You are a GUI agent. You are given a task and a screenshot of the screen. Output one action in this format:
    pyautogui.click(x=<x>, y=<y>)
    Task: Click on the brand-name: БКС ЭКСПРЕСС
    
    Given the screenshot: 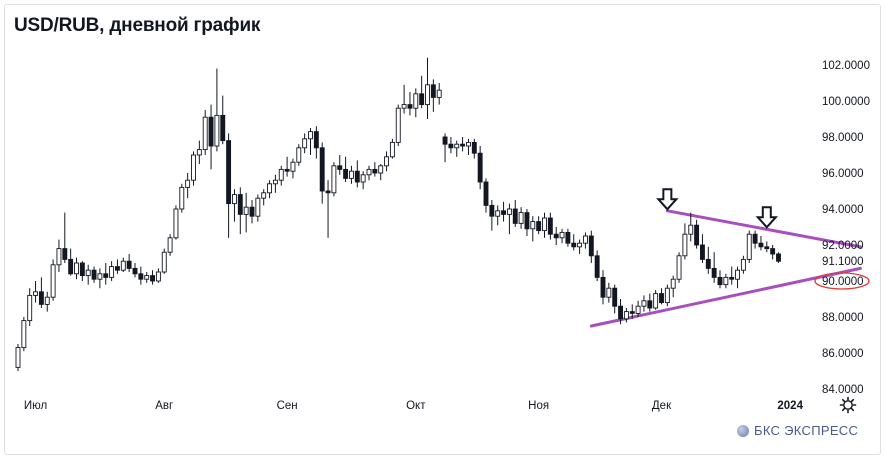 What is the action you would take?
    pyautogui.click(x=806, y=430)
    